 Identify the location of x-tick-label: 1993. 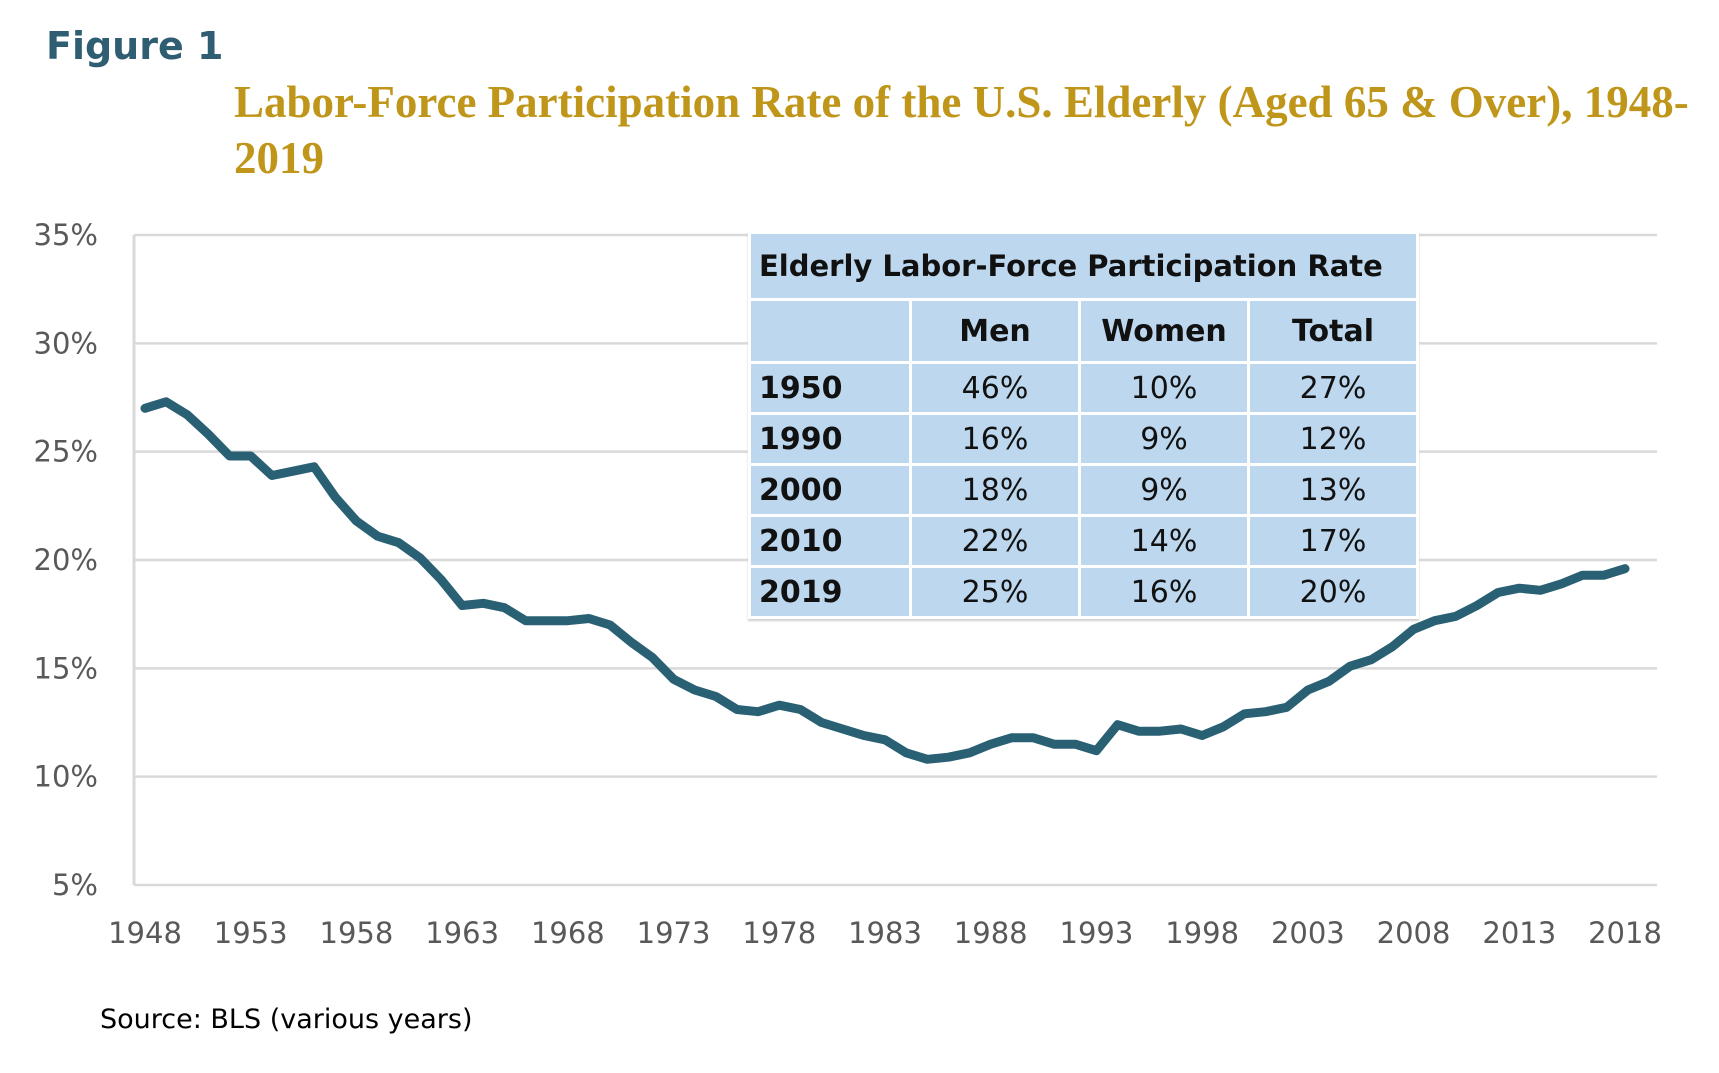
(1097, 933).